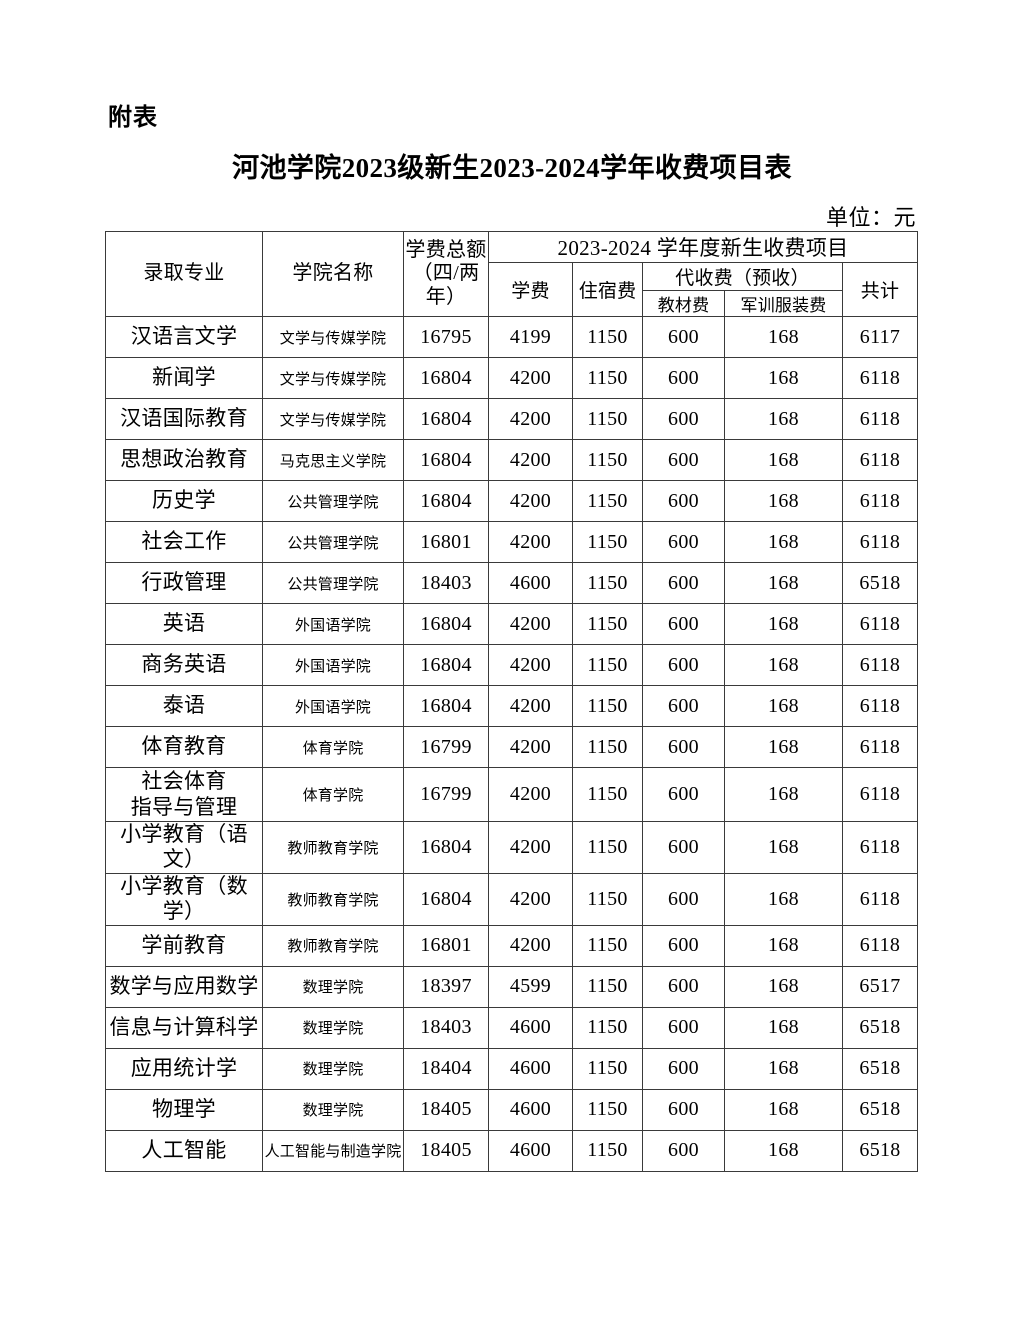 Image resolution: width=1024 pixels, height=1325 pixels. Describe the element at coordinates (184, 583) in the screenshot. I see `cell-major: 行政管理` at that location.